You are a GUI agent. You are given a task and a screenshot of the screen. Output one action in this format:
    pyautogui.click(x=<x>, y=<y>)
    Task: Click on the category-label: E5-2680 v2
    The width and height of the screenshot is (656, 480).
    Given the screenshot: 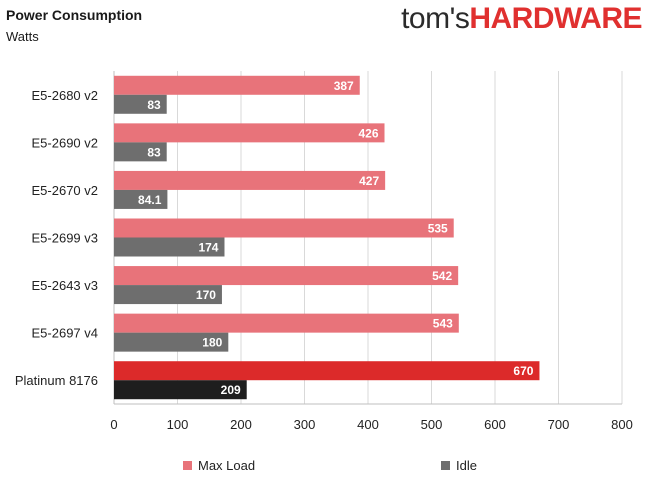 What is the action you would take?
    pyautogui.click(x=65, y=95)
    